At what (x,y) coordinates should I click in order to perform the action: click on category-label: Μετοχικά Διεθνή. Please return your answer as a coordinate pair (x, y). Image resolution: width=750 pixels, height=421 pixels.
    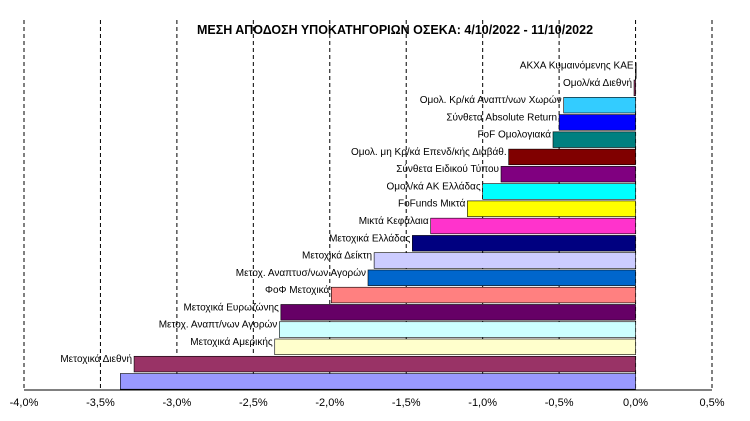
    Looking at the image, I should click on (96, 359).